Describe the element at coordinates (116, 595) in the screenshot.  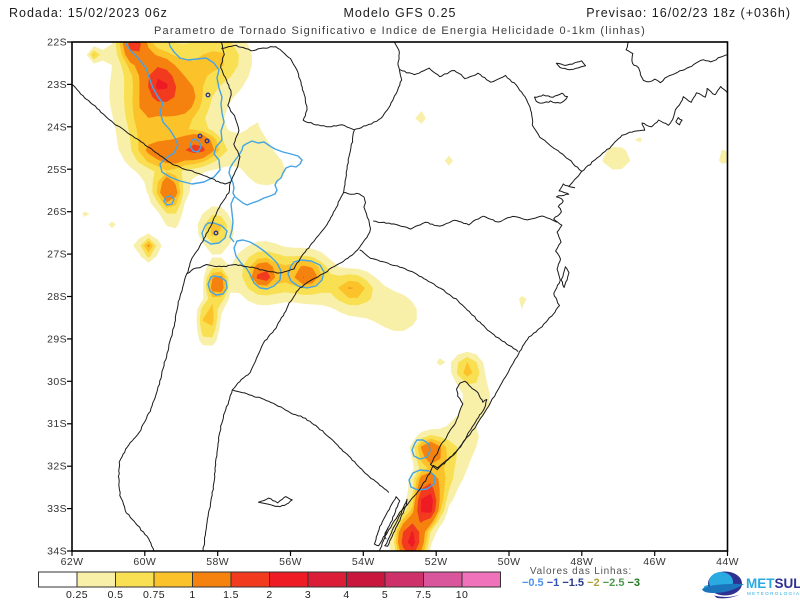
I see `svg-text: 0.5` at that location.